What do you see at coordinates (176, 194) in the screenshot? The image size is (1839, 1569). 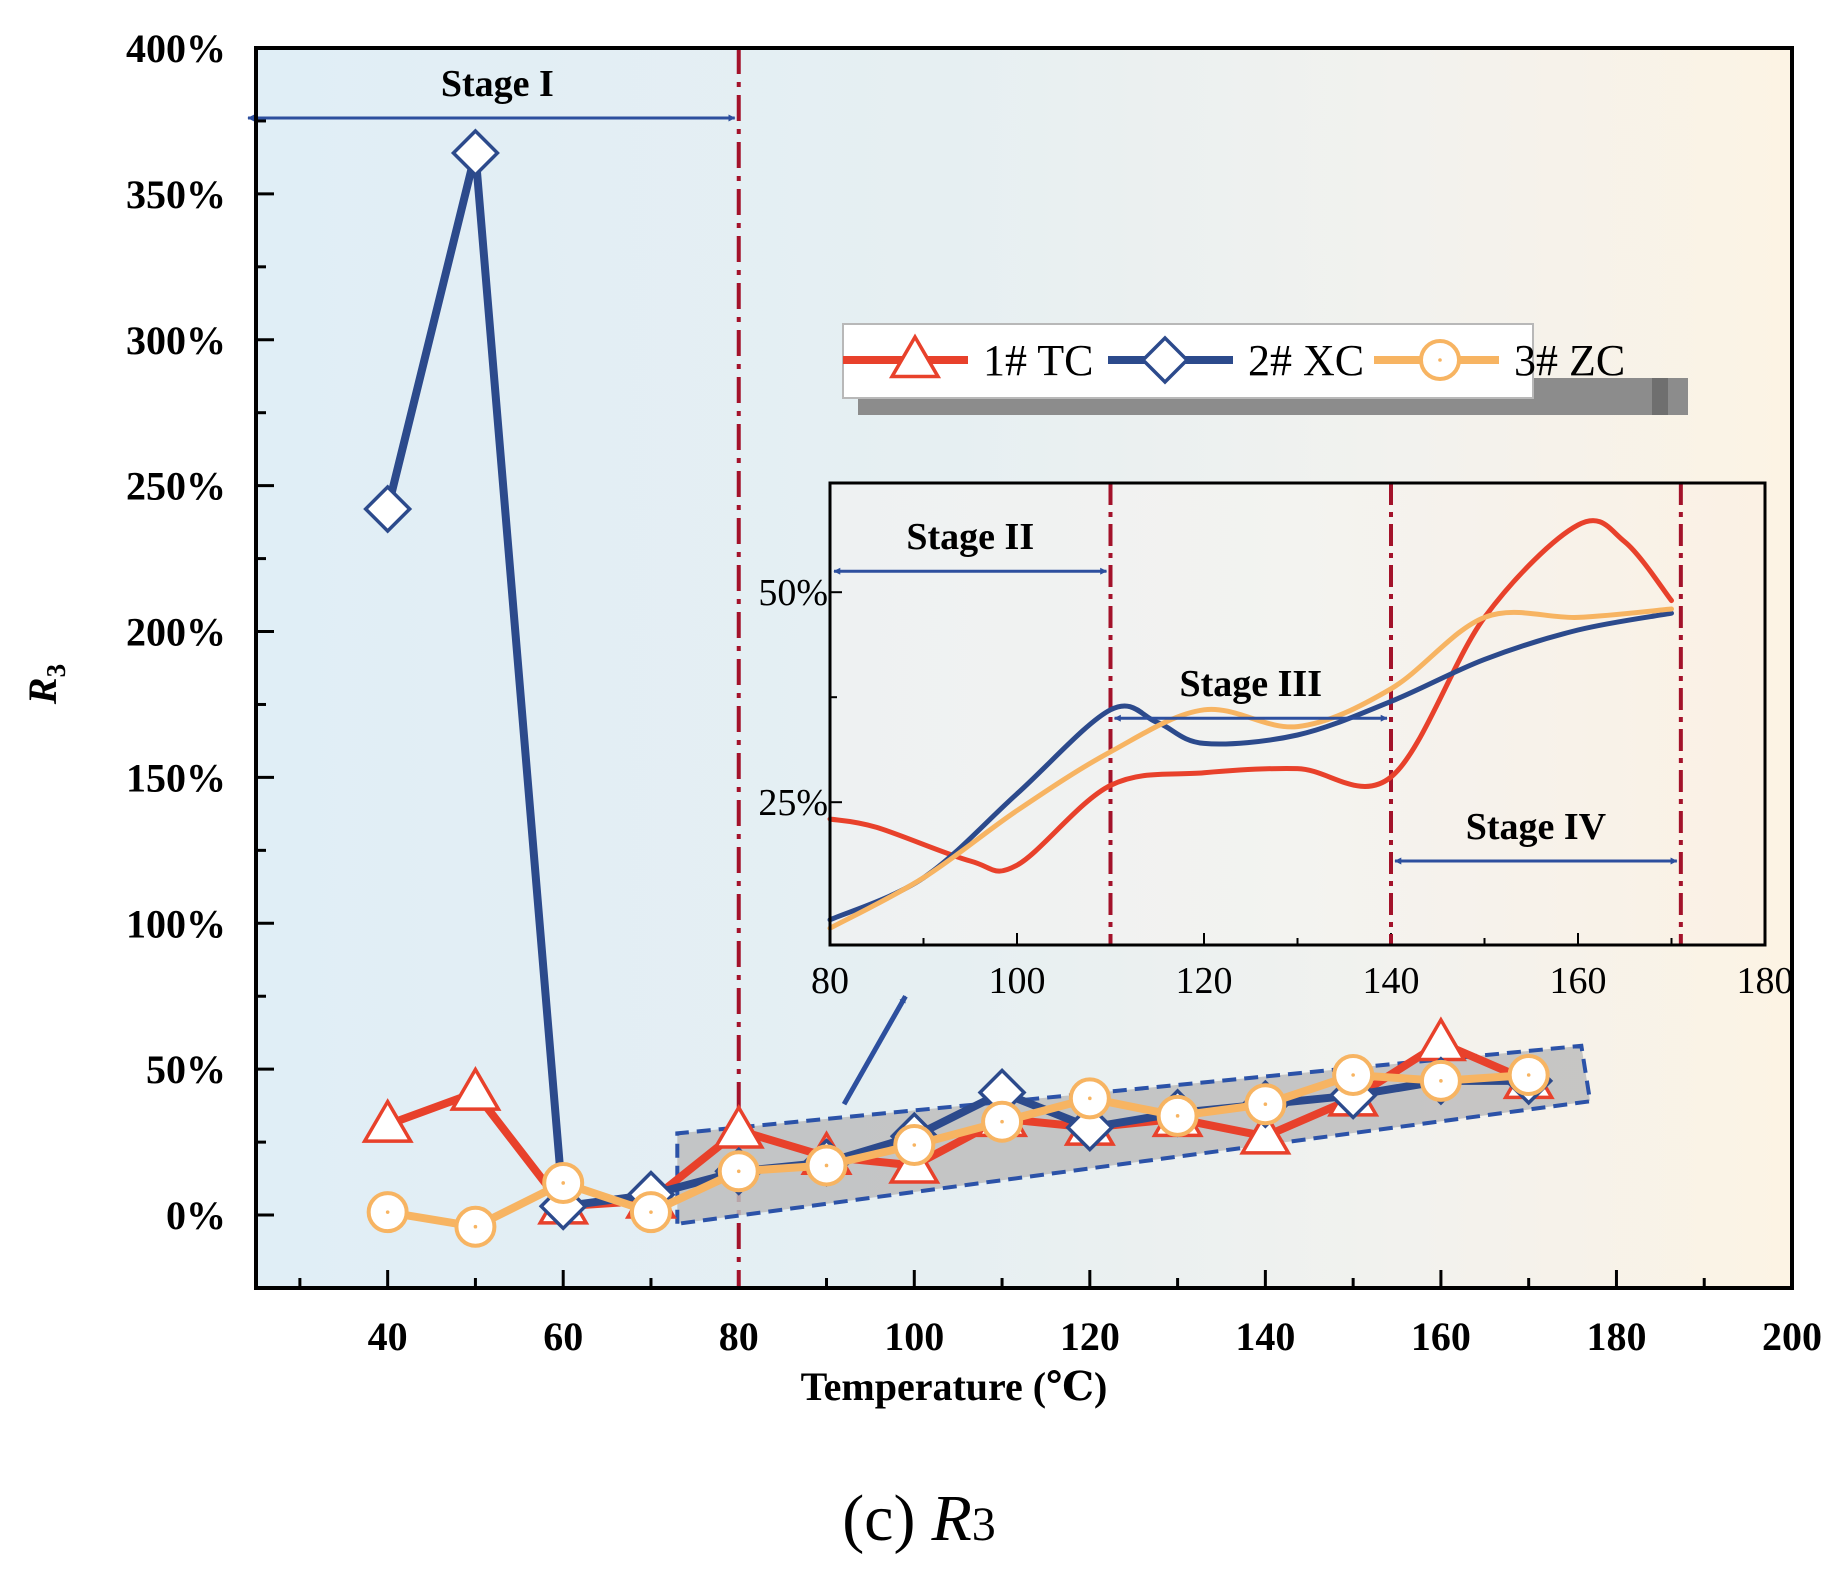 I see `y-tick-label: 350%` at bounding box center [176, 194].